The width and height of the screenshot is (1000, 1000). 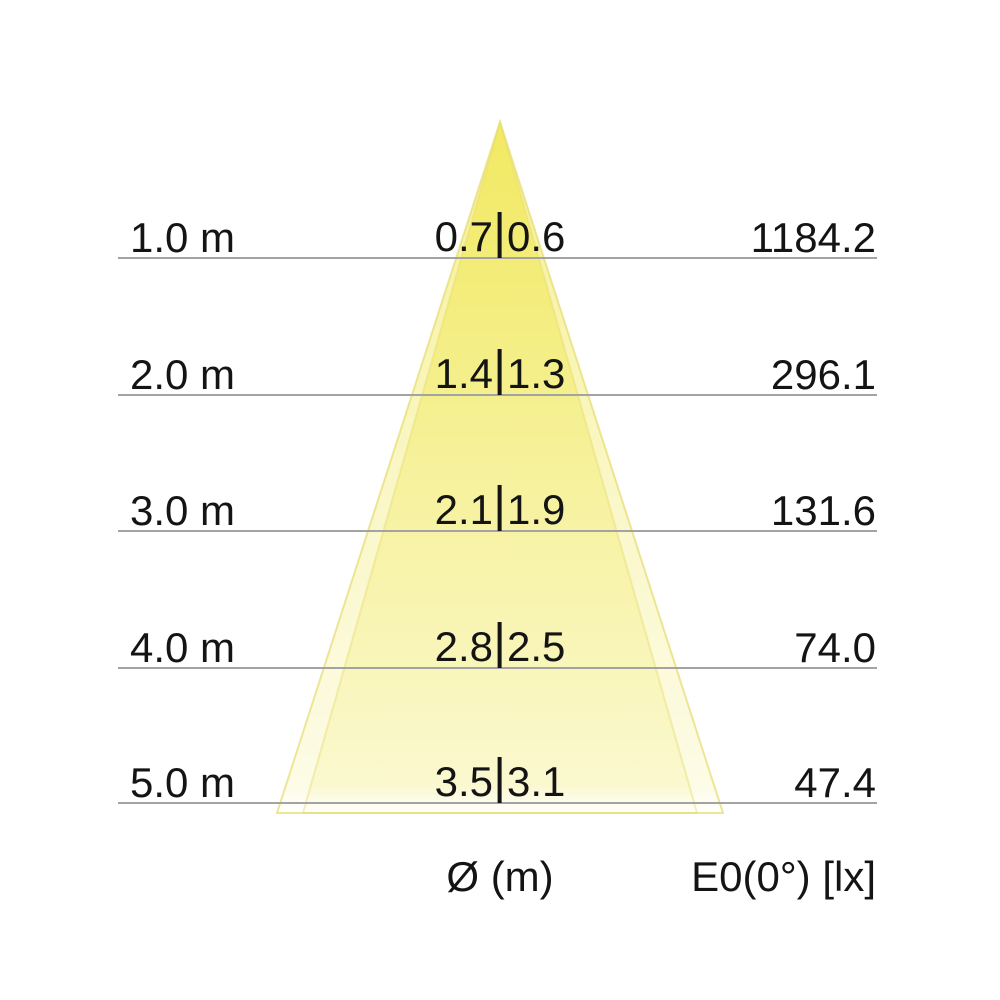 What do you see at coordinates (536, 781) in the screenshot?
I see `diameter-narrow-5m: 3.1` at bounding box center [536, 781].